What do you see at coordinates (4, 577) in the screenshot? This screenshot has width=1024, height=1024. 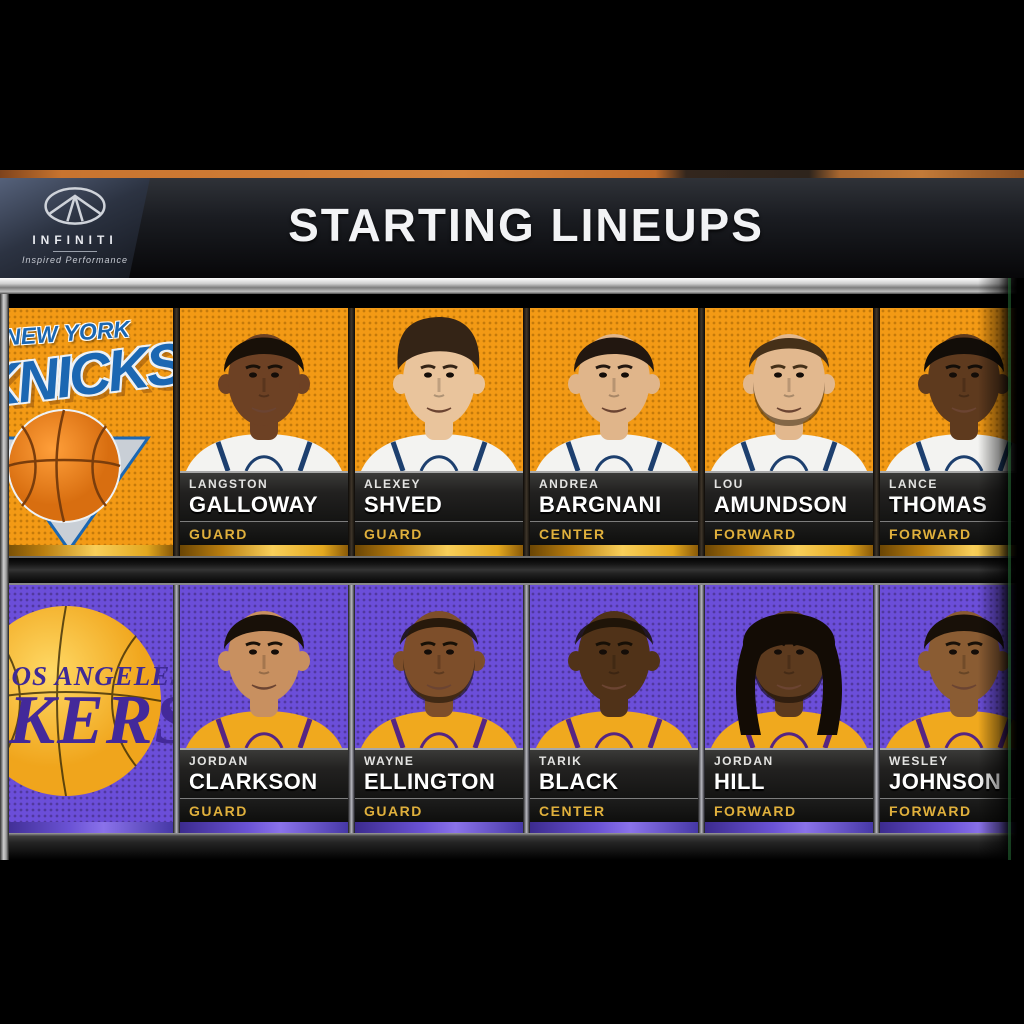 I see `panel-left-edge` at bounding box center [4, 577].